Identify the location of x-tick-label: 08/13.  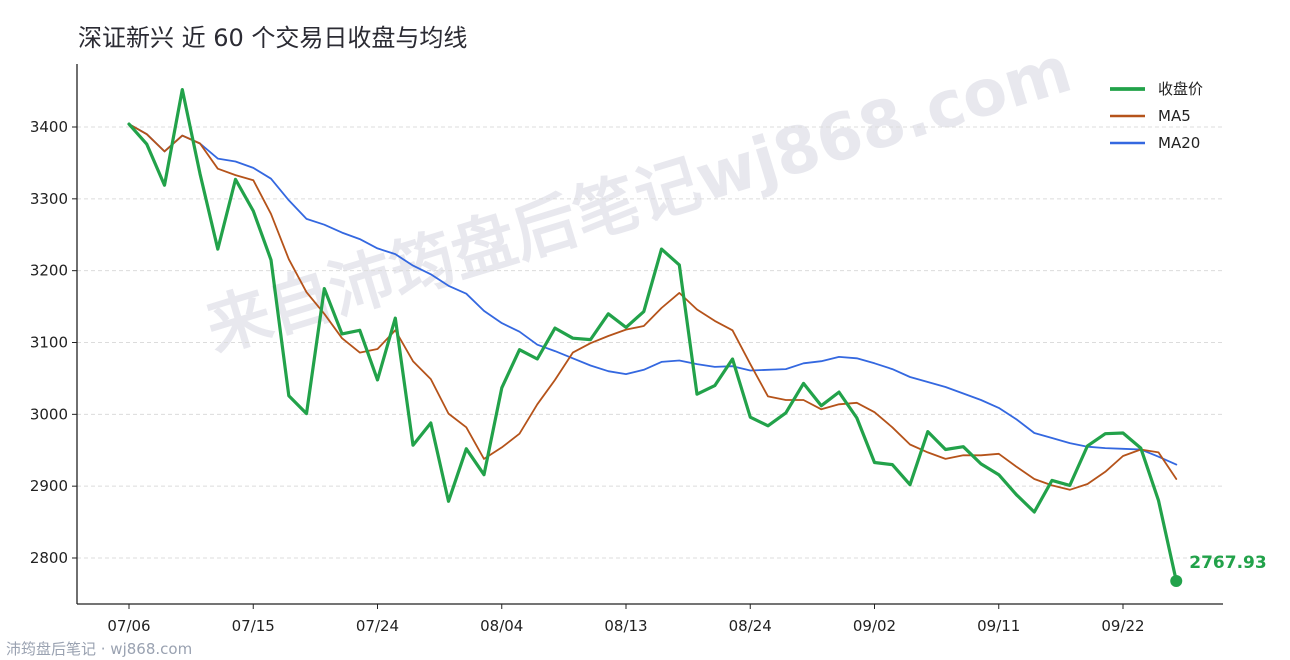
(625, 626).